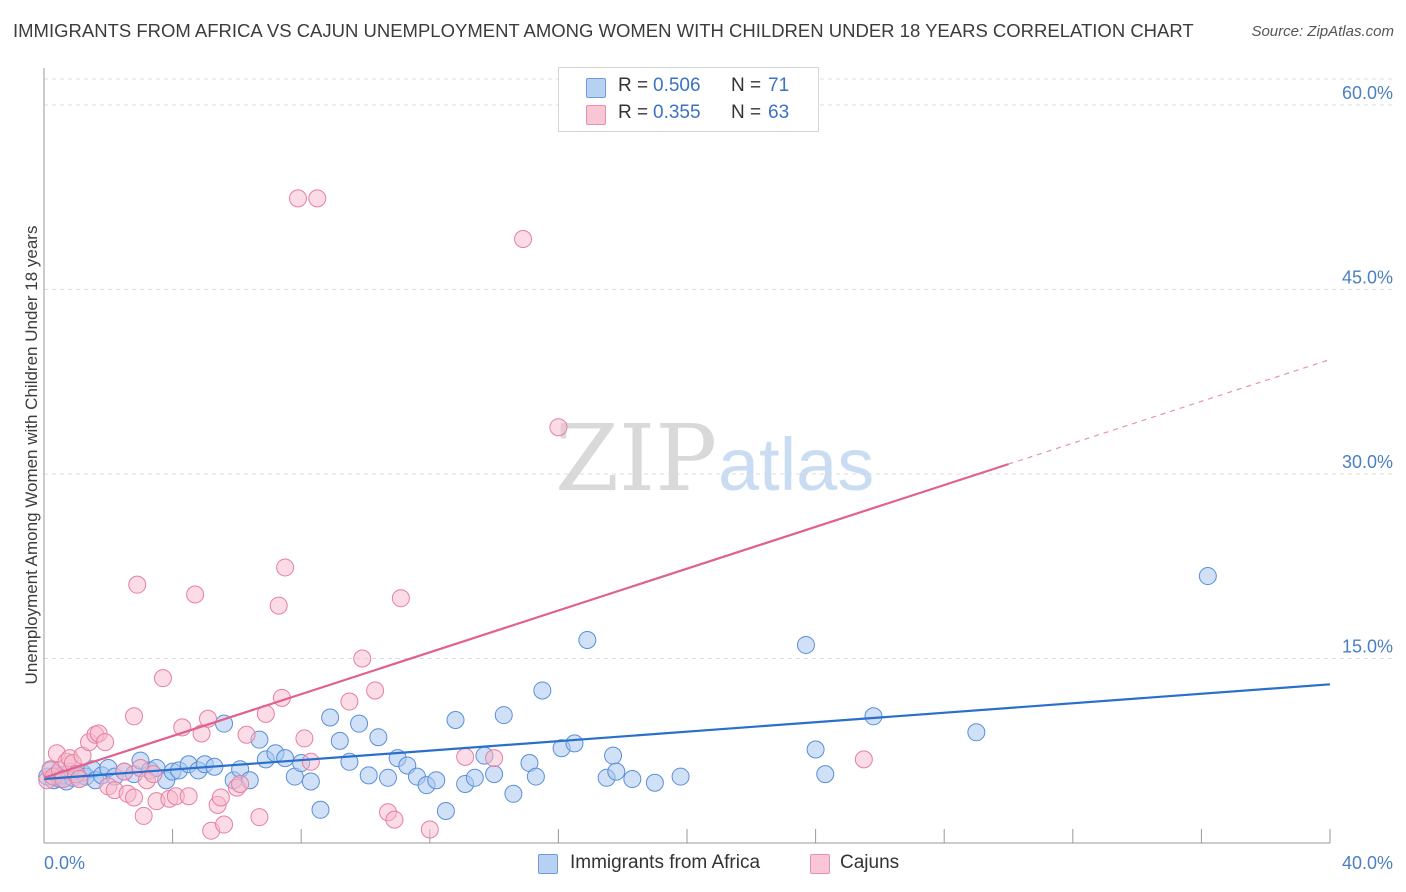 This screenshot has height=892, width=1406. What do you see at coordinates (636, 458) in the screenshot?
I see `watermark-zip: ZIP` at bounding box center [636, 458].